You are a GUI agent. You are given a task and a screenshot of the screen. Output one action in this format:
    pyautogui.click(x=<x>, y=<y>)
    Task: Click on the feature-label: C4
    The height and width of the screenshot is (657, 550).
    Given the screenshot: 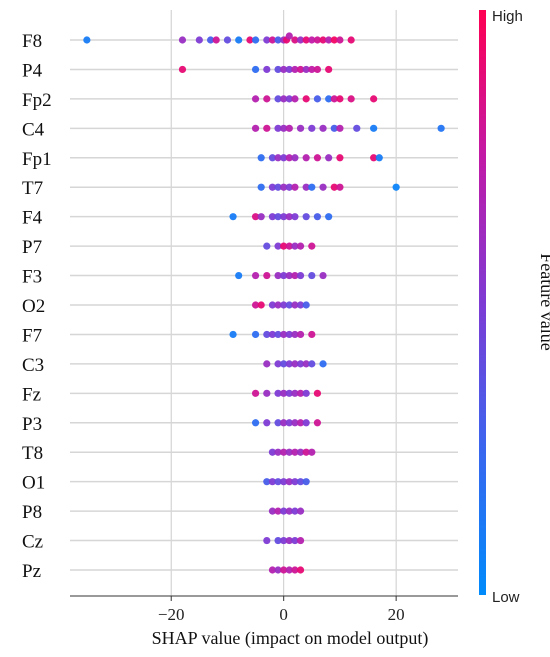 What is the action you would take?
    pyautogui.click(x=33, y=129)
    